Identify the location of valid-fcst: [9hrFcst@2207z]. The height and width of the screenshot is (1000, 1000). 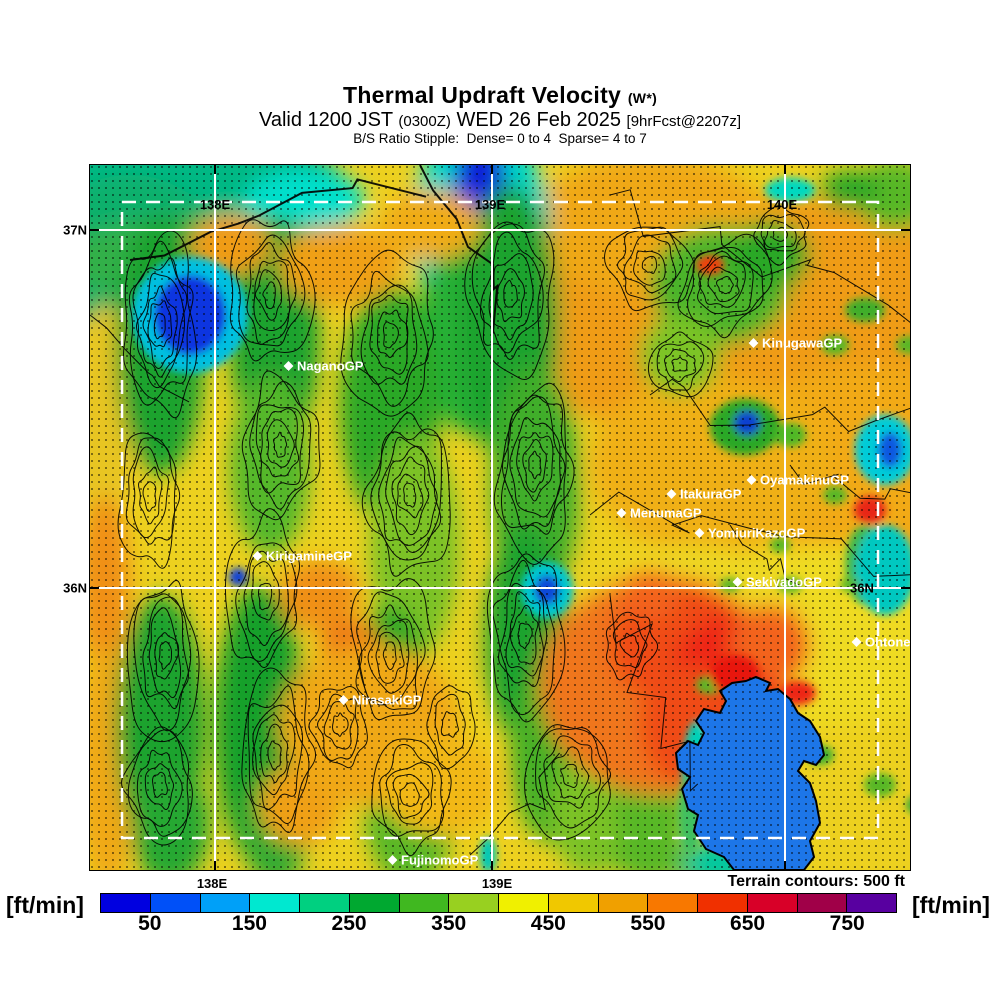
(683, 121).